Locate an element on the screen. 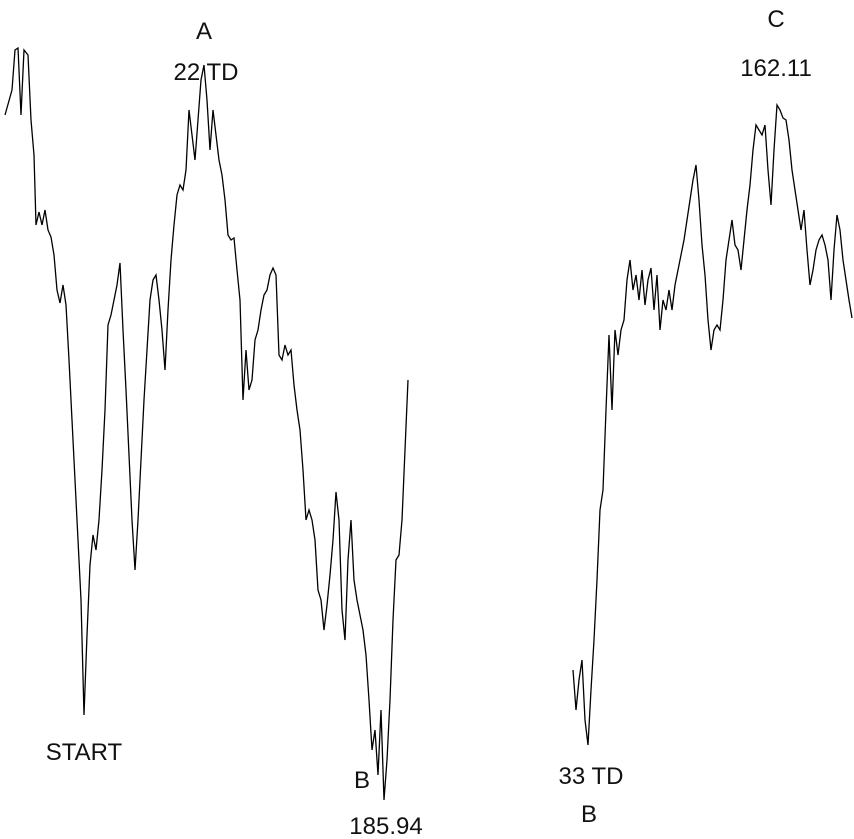  point-b2-value: 33 TD is located at coordinates (591, 776).